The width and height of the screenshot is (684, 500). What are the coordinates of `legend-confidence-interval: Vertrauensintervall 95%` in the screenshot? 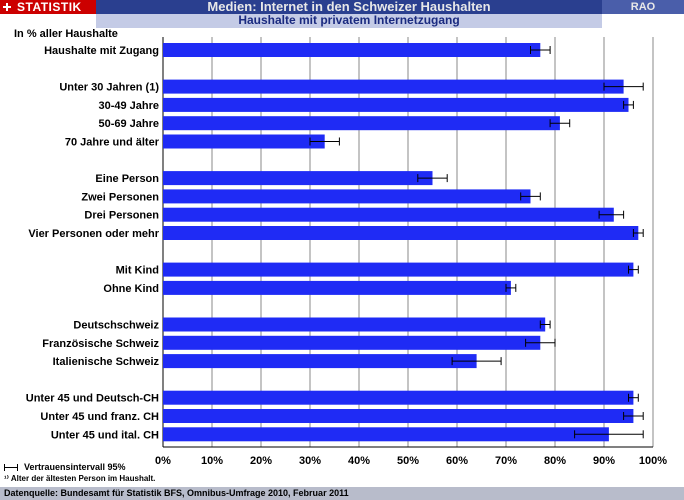 It's located at (65, 467).